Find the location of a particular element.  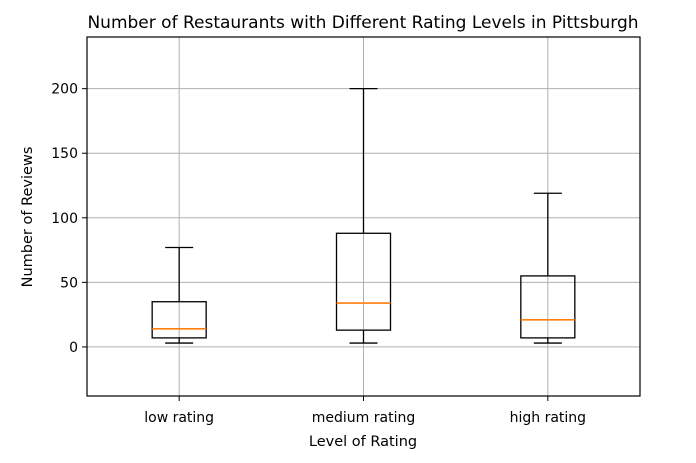

x-tick-label: high rating is located at coordinates (548, 418).